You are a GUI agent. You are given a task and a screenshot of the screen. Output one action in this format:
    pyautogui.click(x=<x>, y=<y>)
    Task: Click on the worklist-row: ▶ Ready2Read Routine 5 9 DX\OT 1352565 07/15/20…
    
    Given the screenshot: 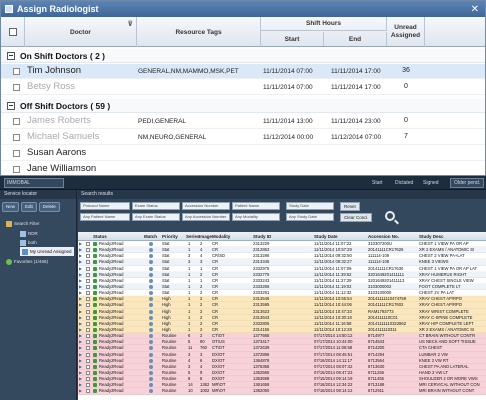 What is the action you would take?
    pyautogui.click(x=282, y=373)
    